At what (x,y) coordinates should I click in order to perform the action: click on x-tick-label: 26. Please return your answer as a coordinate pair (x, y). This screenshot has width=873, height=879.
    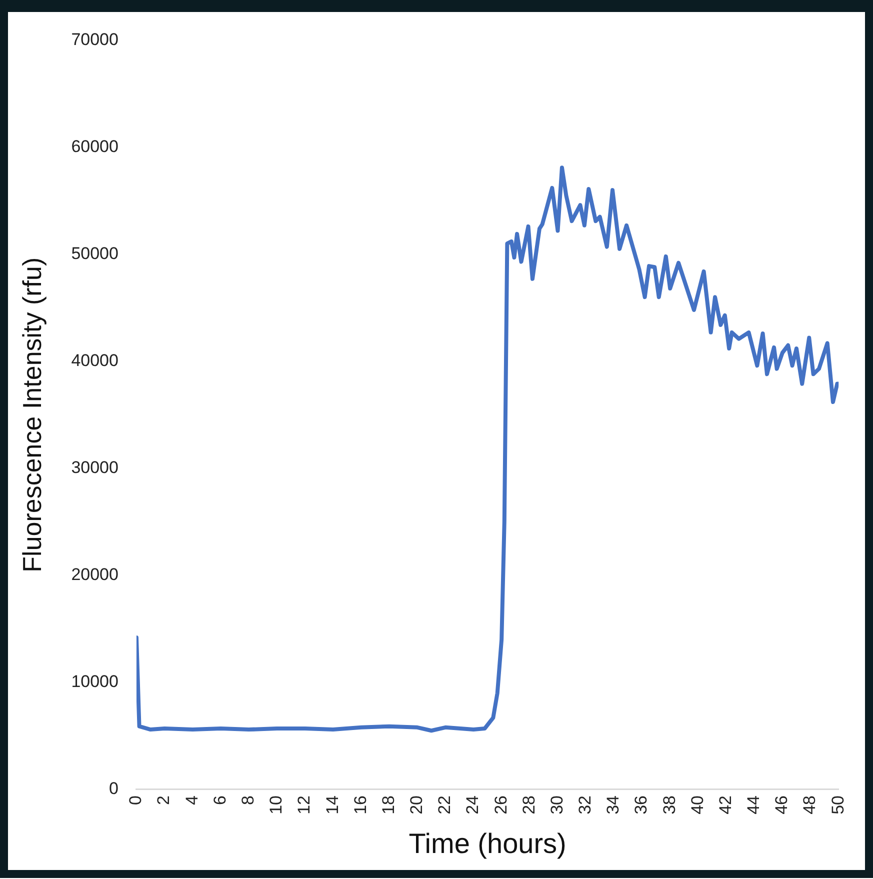
    Looking at the image, I should click on (500, 804).